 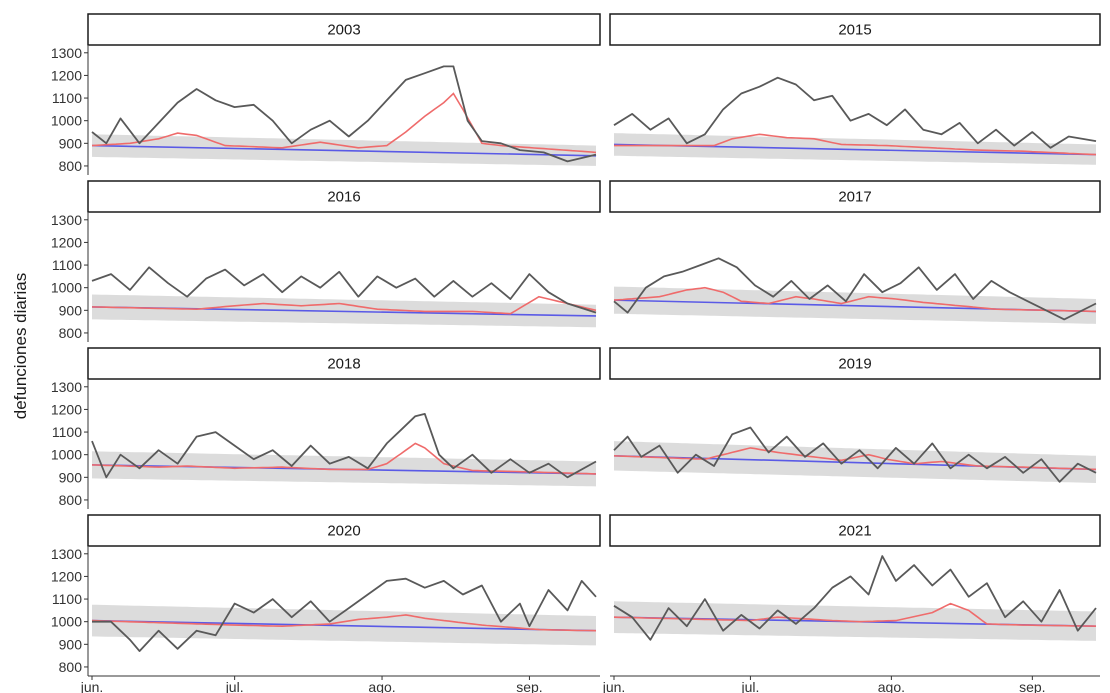 What do you see at coordinates (66, 53) in the screenshot?
I see `y-tick-label-2003-1300: 1300` at bounding box center [66, 53].